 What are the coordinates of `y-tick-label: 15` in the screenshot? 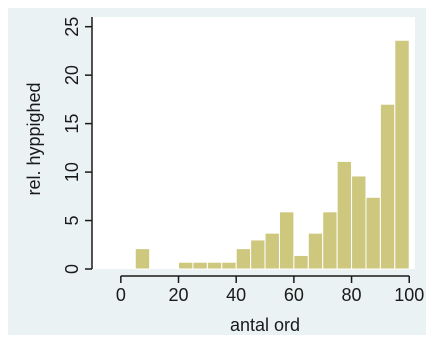 It's located at (72, 124).